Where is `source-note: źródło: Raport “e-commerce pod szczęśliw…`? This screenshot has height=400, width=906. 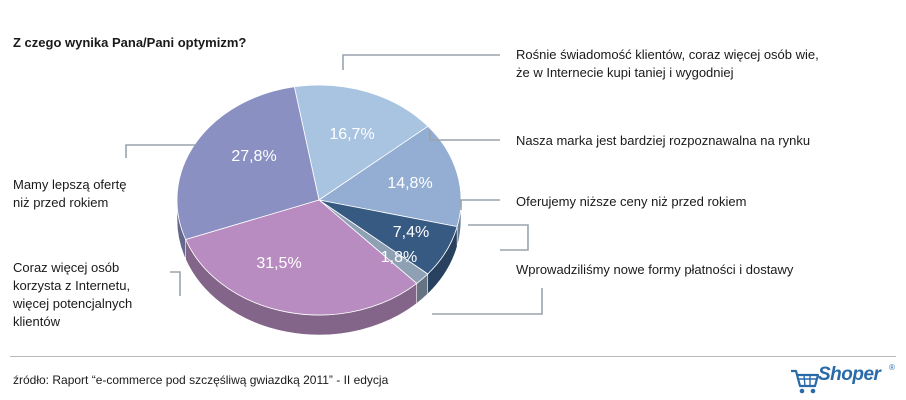 source-note: źródło: Raport “e-commerce pod szczęśliw… is located at coordinates (201, 380).